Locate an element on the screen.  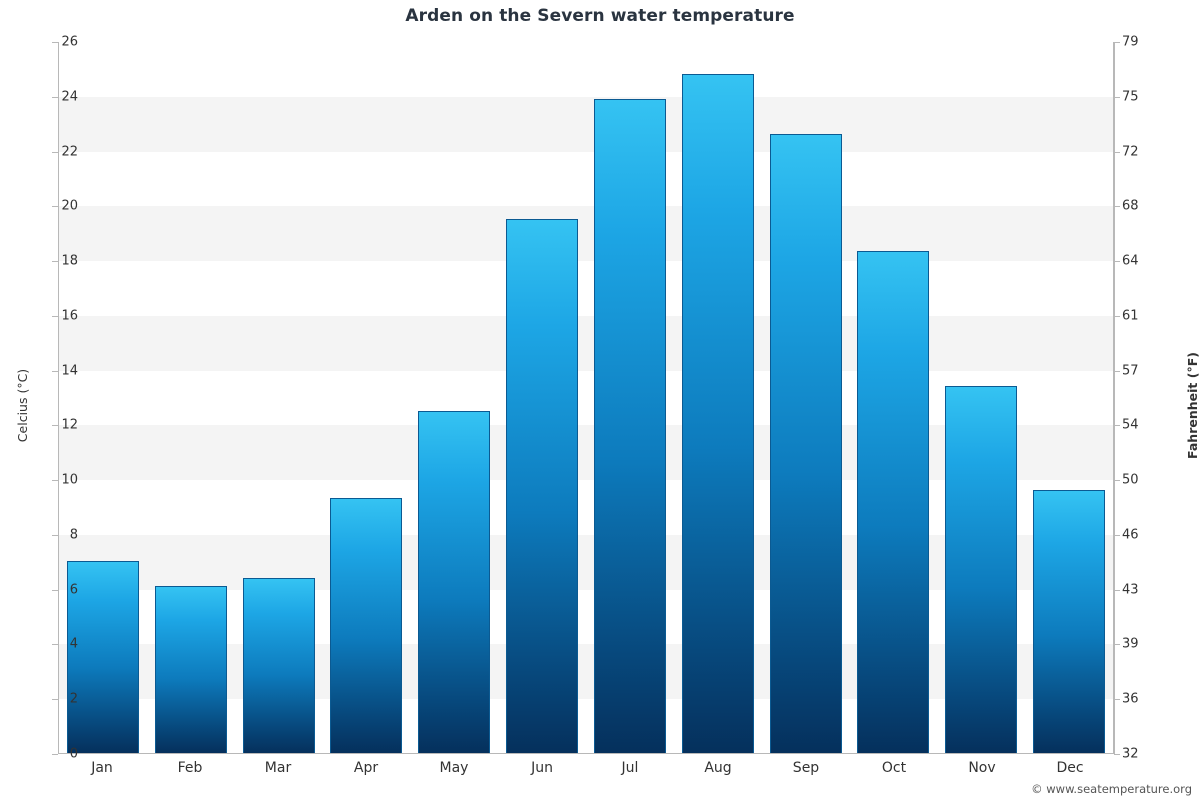
y-tick-left-label: 20 is located at coordinates (69, 206).